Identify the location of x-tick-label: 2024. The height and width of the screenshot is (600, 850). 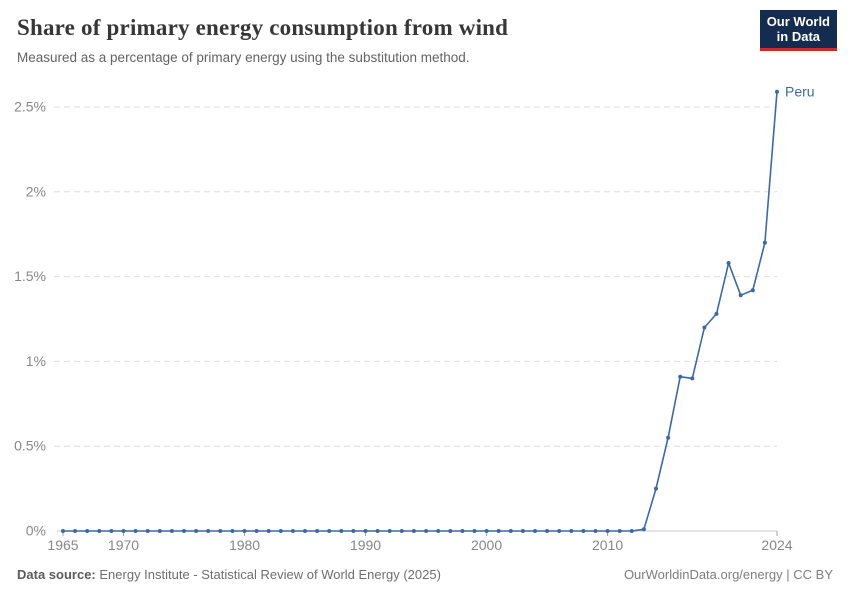
(776, 545).